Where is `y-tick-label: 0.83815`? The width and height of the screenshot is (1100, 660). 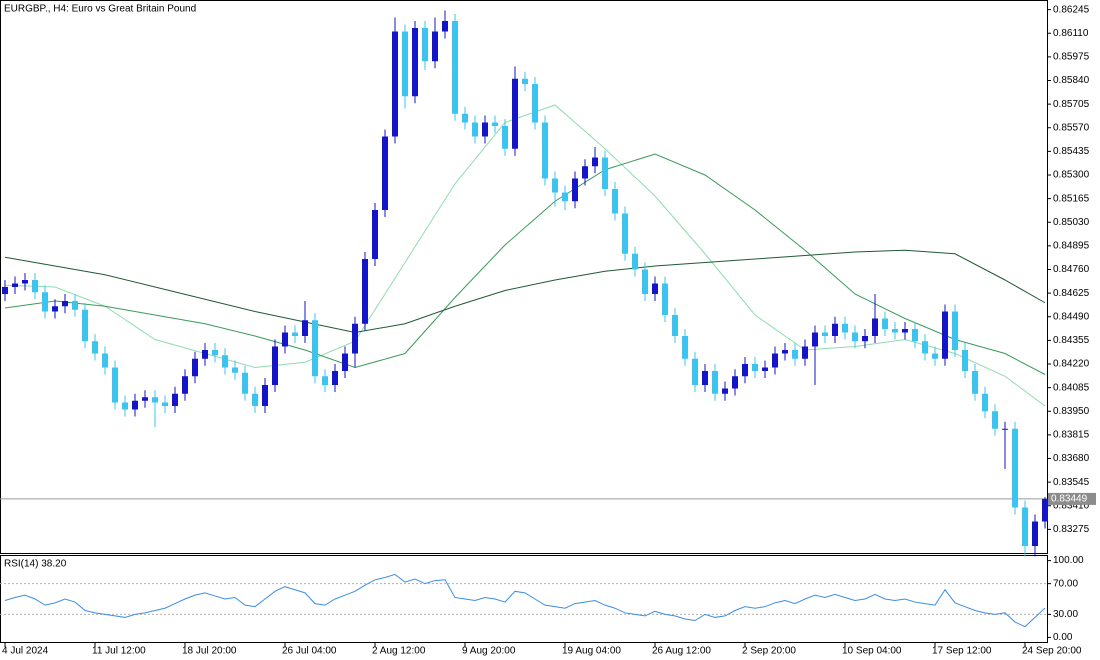
y-tick-label: 0.83815 is located at coordinates (1071, 435).